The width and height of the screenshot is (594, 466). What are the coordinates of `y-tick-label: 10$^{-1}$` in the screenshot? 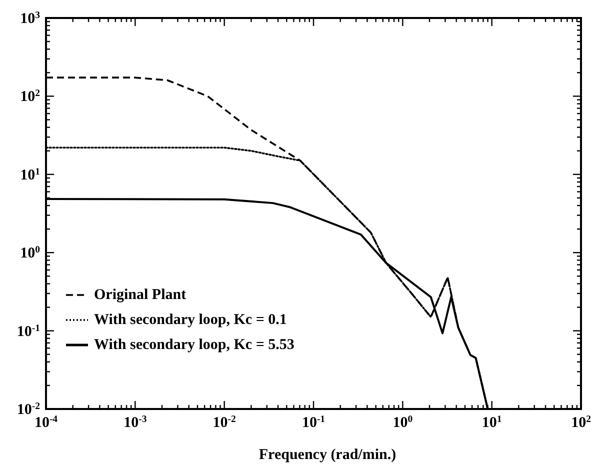 It's located at (28, 331).